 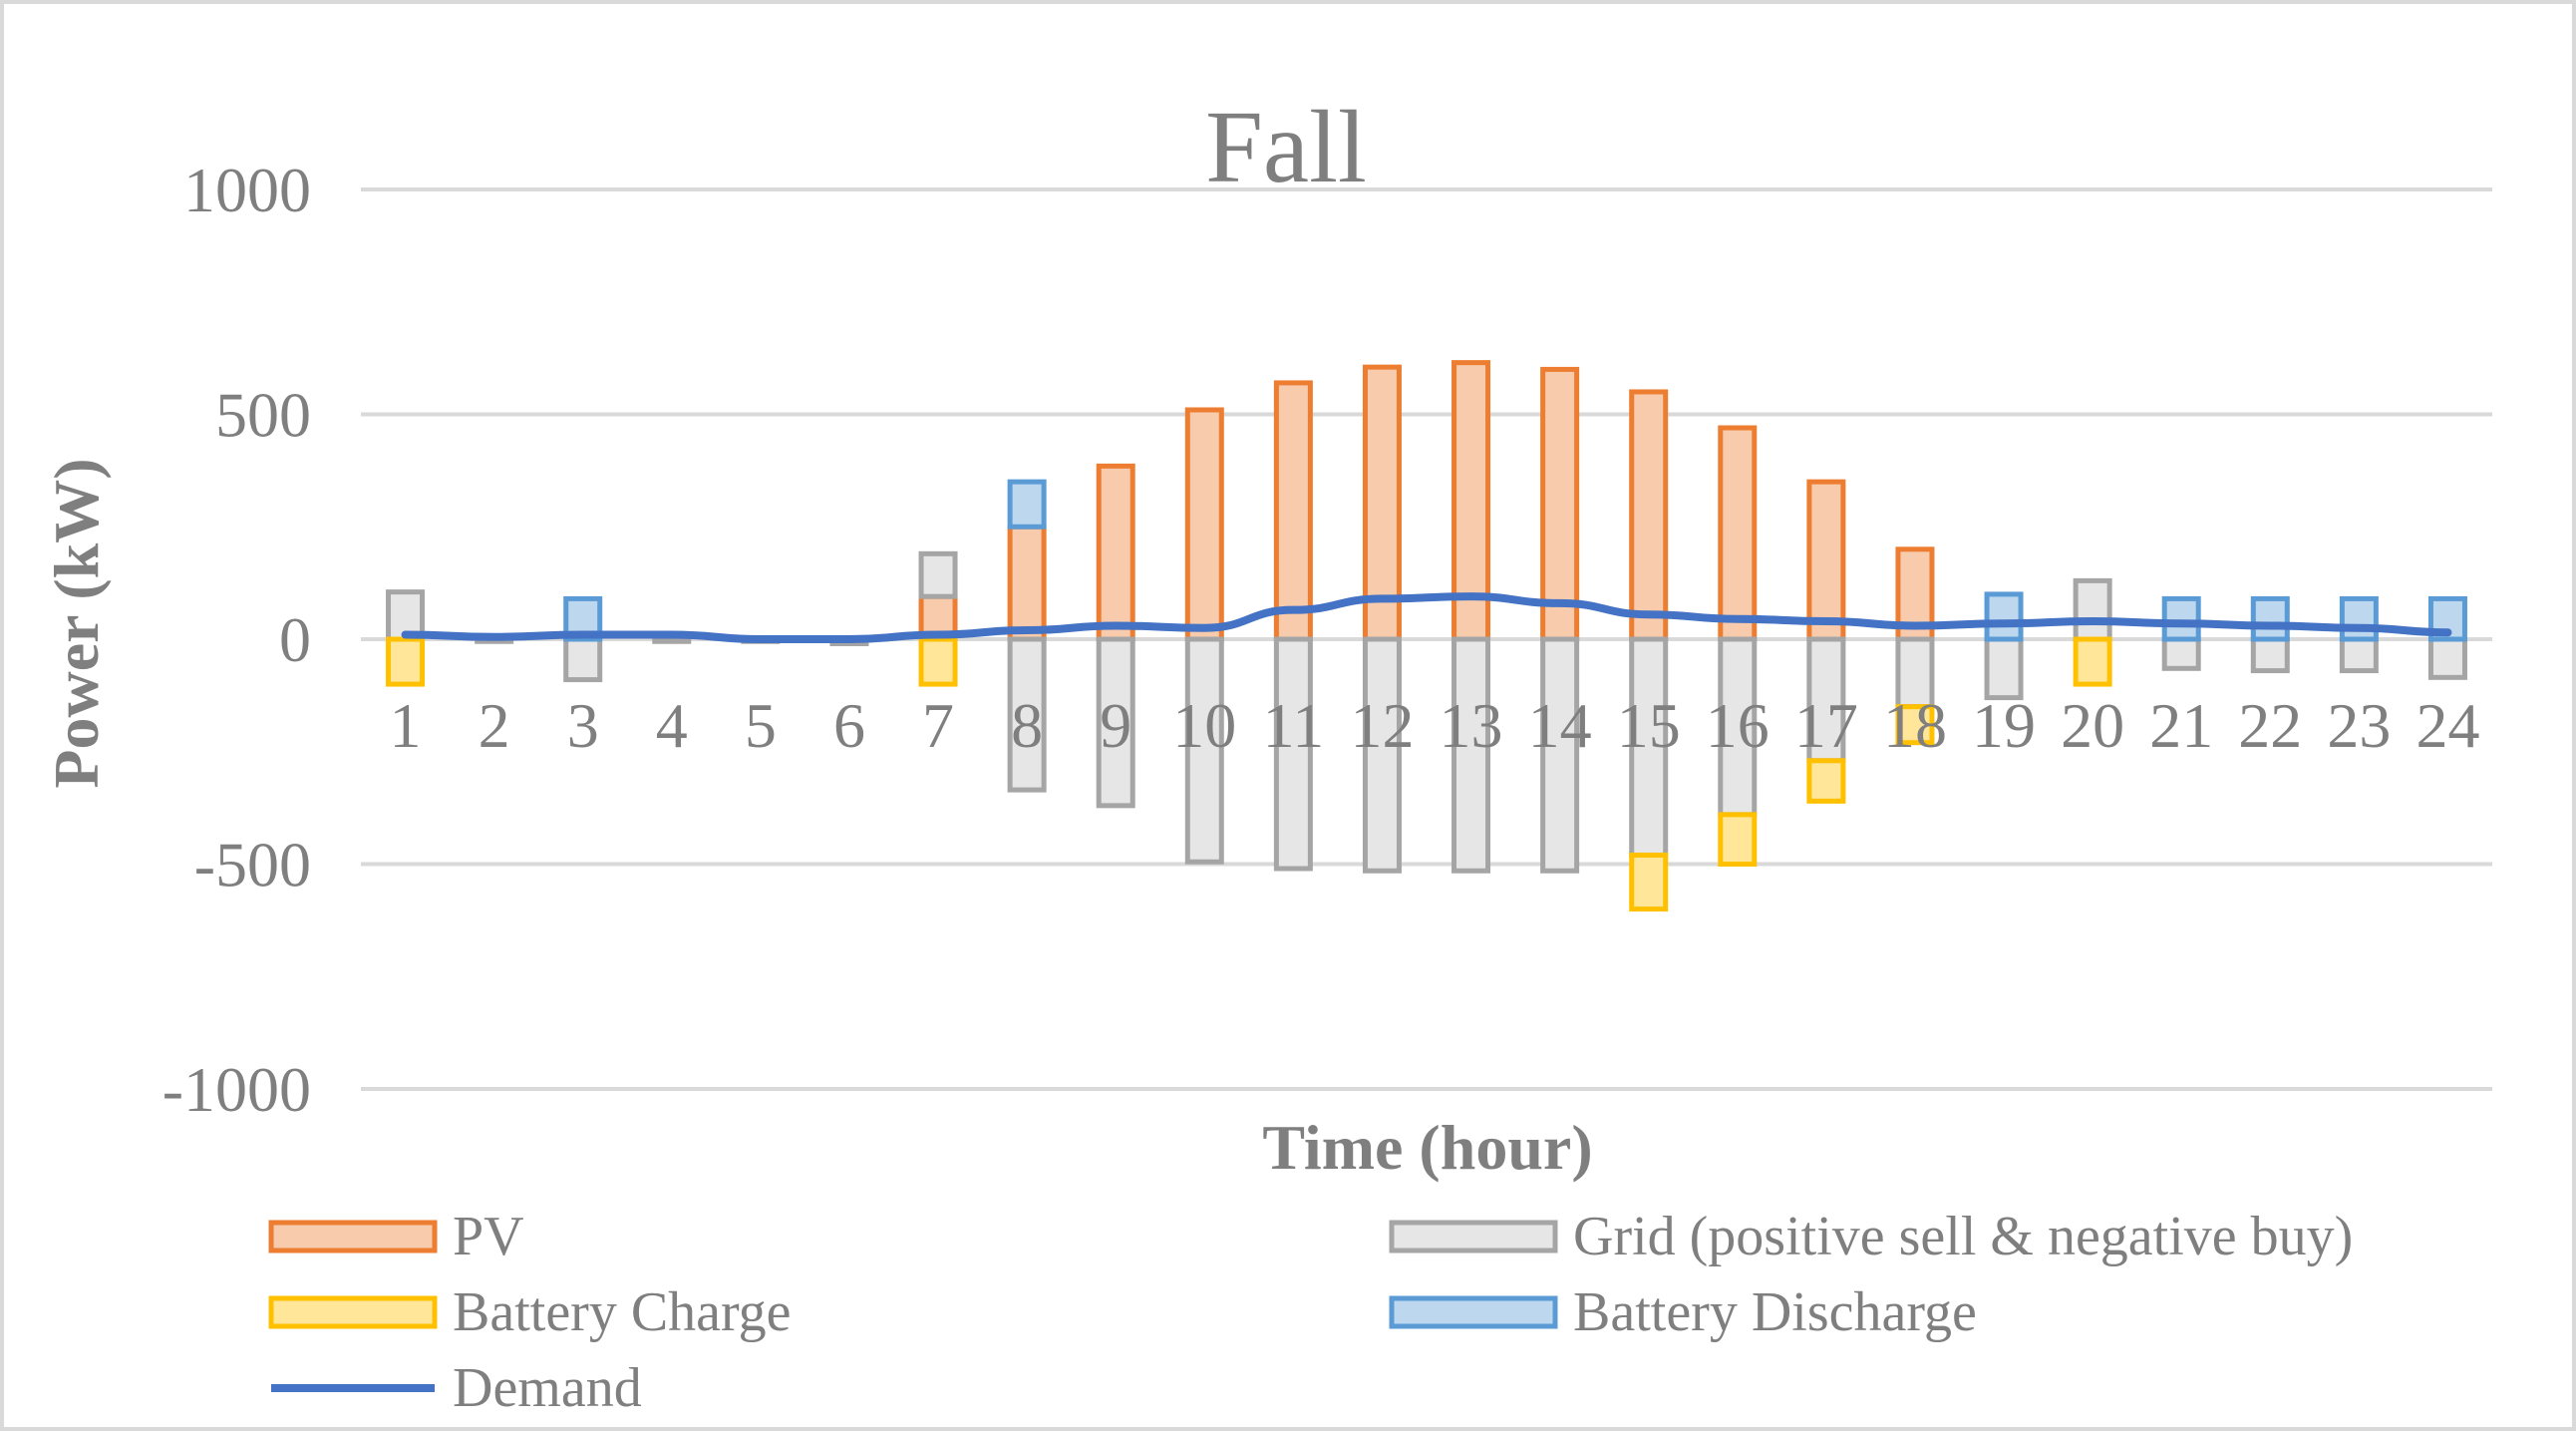 I want to click on legend-label: Battery Discharge, so click(x=1775, y=1312).